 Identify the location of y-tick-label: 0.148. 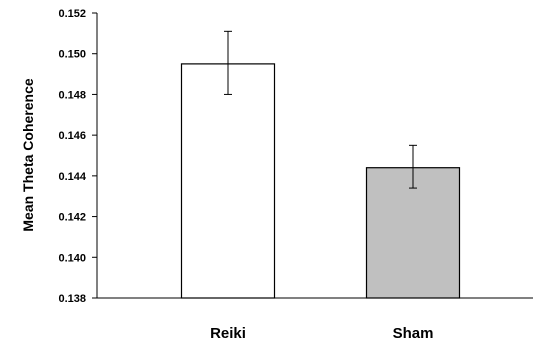
(72, 95).